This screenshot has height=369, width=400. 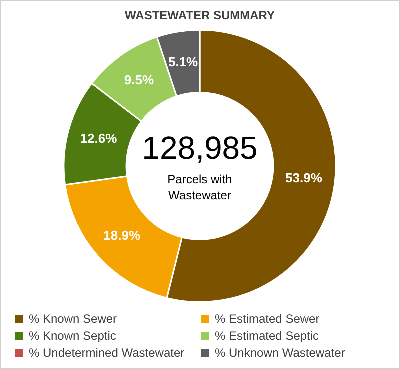 I want to click on data-label: 5.1%, so click(x=183, y=62).